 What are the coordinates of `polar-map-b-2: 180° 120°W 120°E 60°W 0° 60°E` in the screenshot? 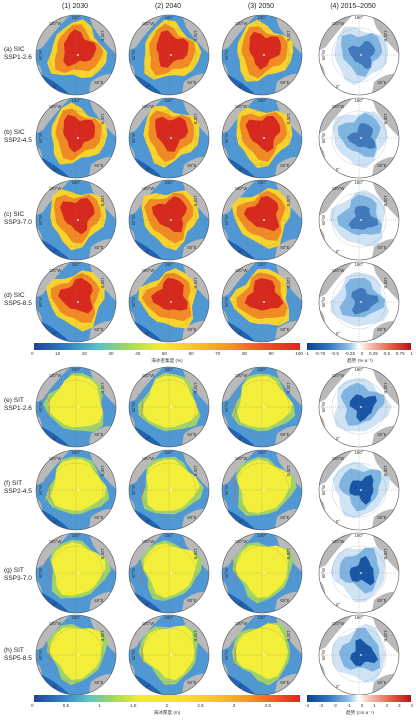 It's located at (169, 138).